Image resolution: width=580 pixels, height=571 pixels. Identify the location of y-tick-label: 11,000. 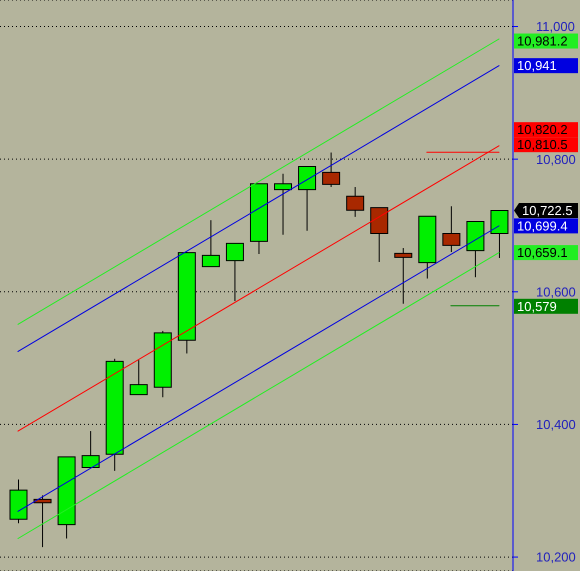
(555, 26).